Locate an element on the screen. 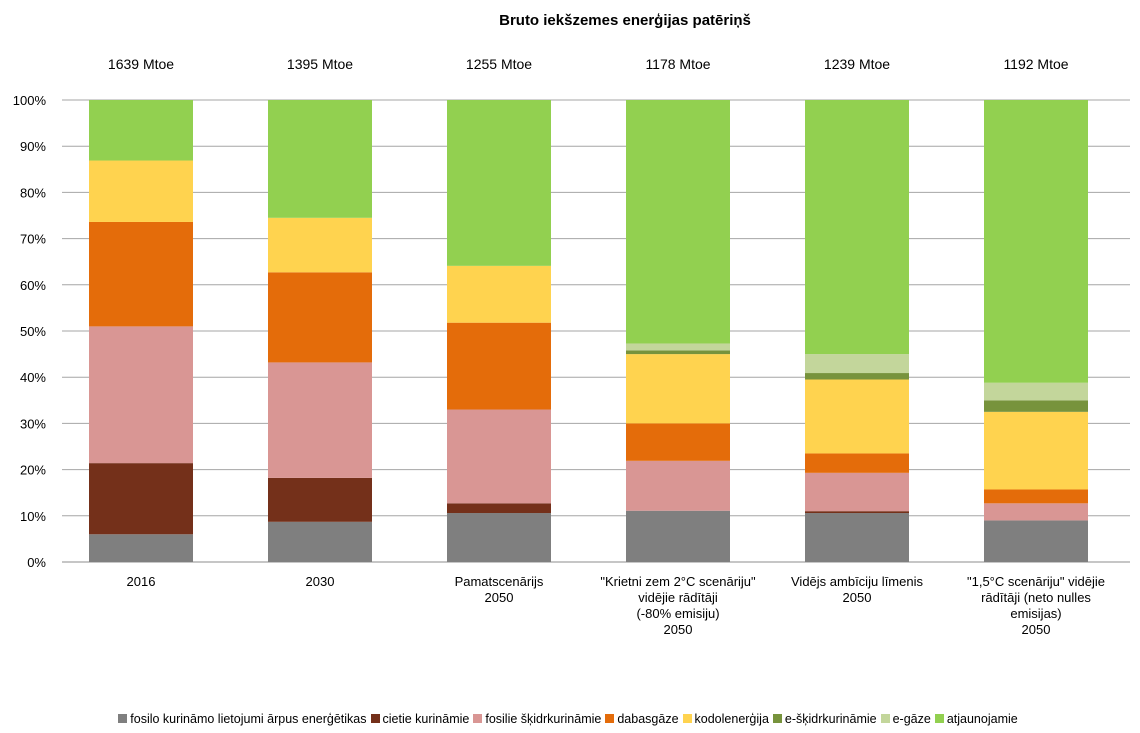 This screenshot has width=1140, height=733. y-tick-label: 80% is located at coordinates (33, 192).